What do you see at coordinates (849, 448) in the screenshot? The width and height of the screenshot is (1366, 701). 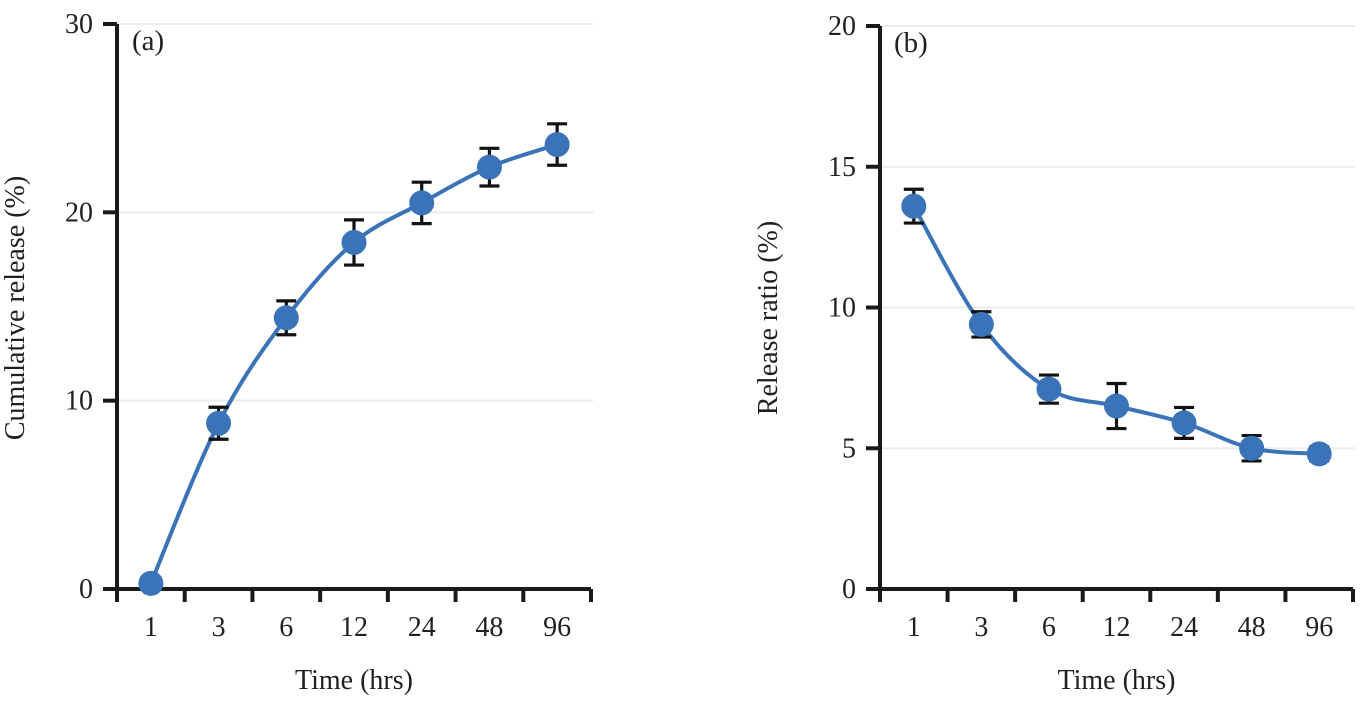 I see `y-tick-label: 5` at bounding box center [849, 448].